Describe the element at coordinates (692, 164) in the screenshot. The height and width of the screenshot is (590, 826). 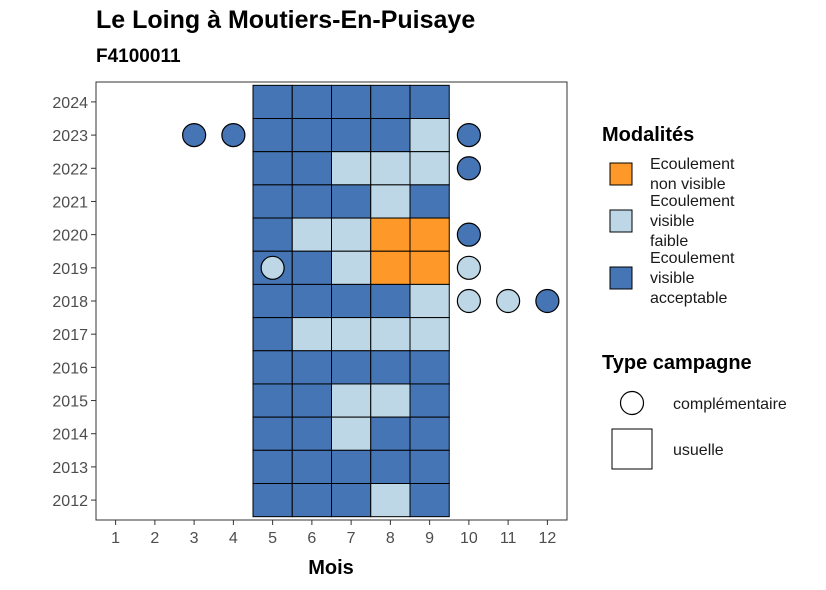
I see `legend-label-non_visible: Ecoulement` at that location.